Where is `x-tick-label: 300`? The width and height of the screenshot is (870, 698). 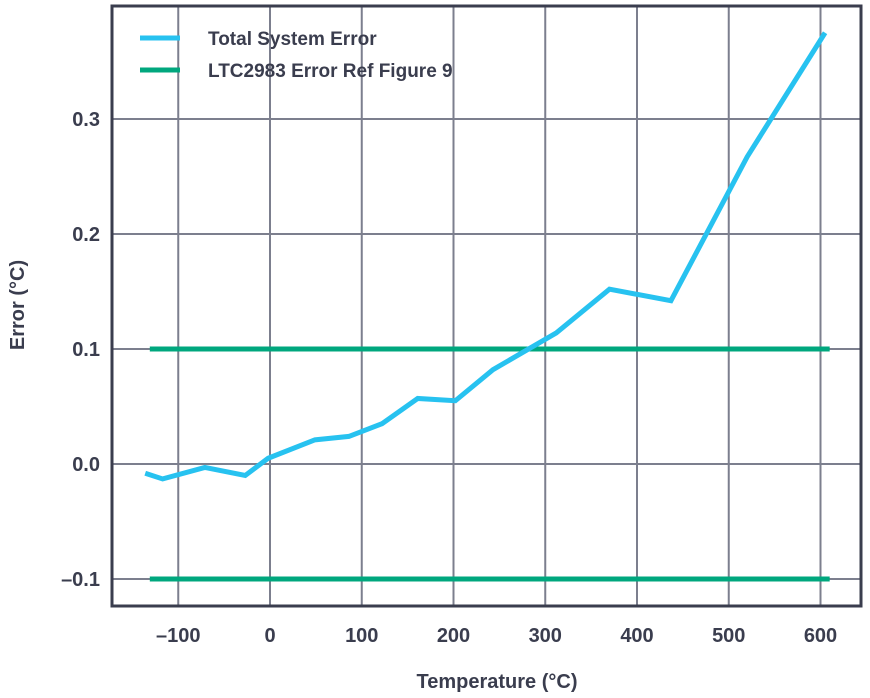 x-tick-label: 300 is located at coordinates (545, 636).